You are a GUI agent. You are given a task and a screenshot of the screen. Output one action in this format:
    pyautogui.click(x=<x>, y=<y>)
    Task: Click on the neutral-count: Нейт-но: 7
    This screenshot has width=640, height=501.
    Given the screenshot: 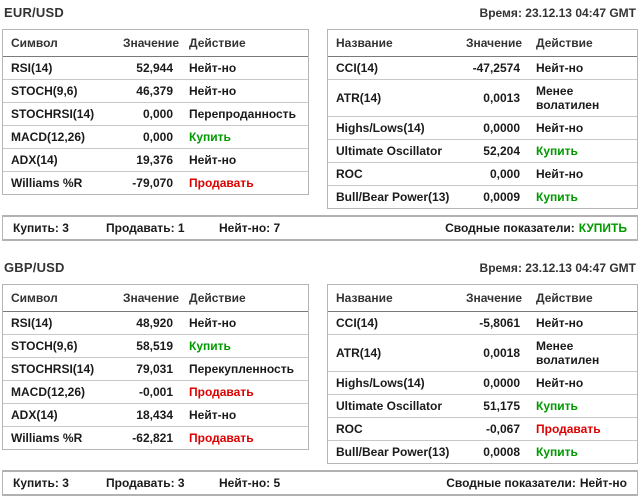 What is the action you would take?
    pyautogui.click(x=250, y=228)
    